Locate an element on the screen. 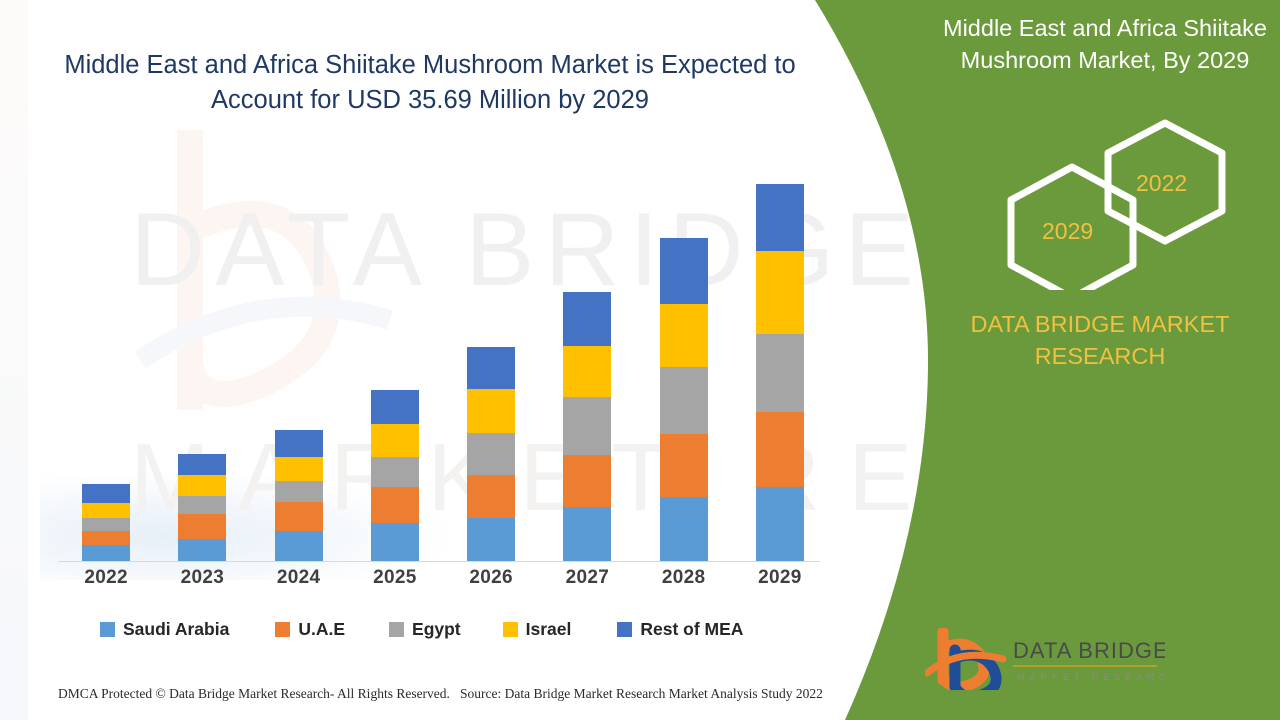 The image size is (1280, 720). legend-item-u-a-e: U.A.E is located at coordinates (310, 629).